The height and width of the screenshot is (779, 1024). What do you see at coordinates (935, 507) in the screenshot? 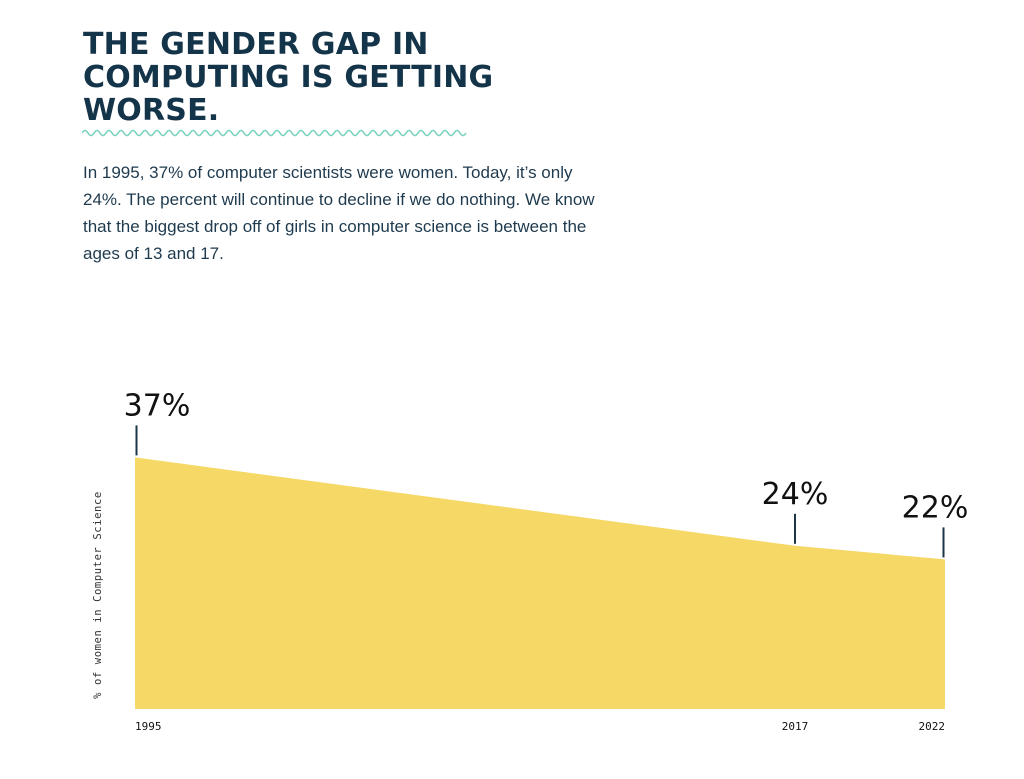
I see `data-label: 22%` at bounding box center [935, 507].